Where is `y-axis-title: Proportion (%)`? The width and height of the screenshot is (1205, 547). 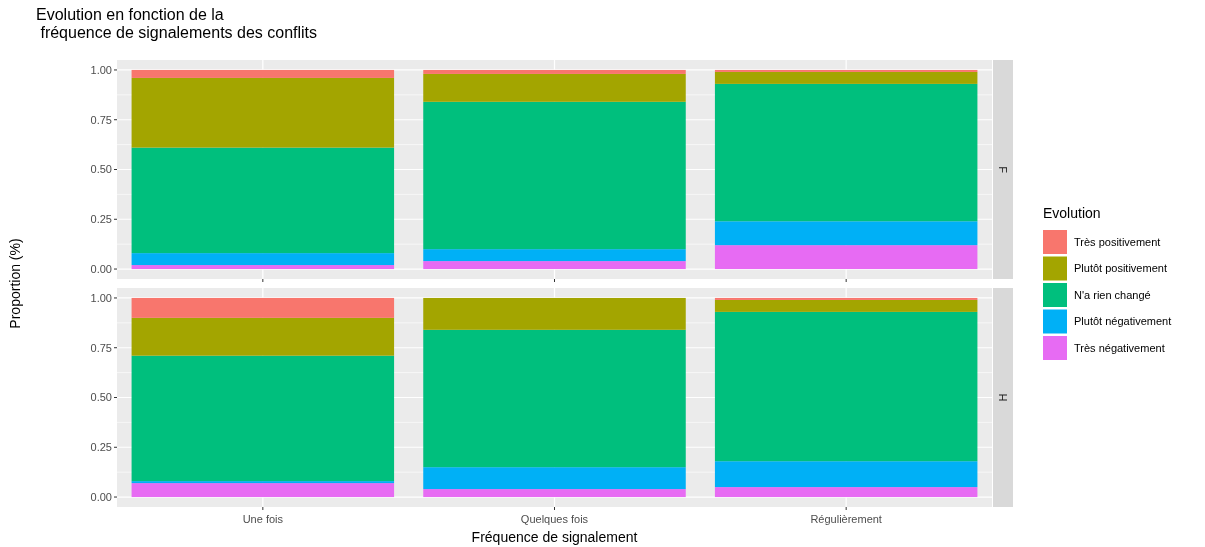 y-axis-title: Proportion (%) is located at coordinates (15, 283).